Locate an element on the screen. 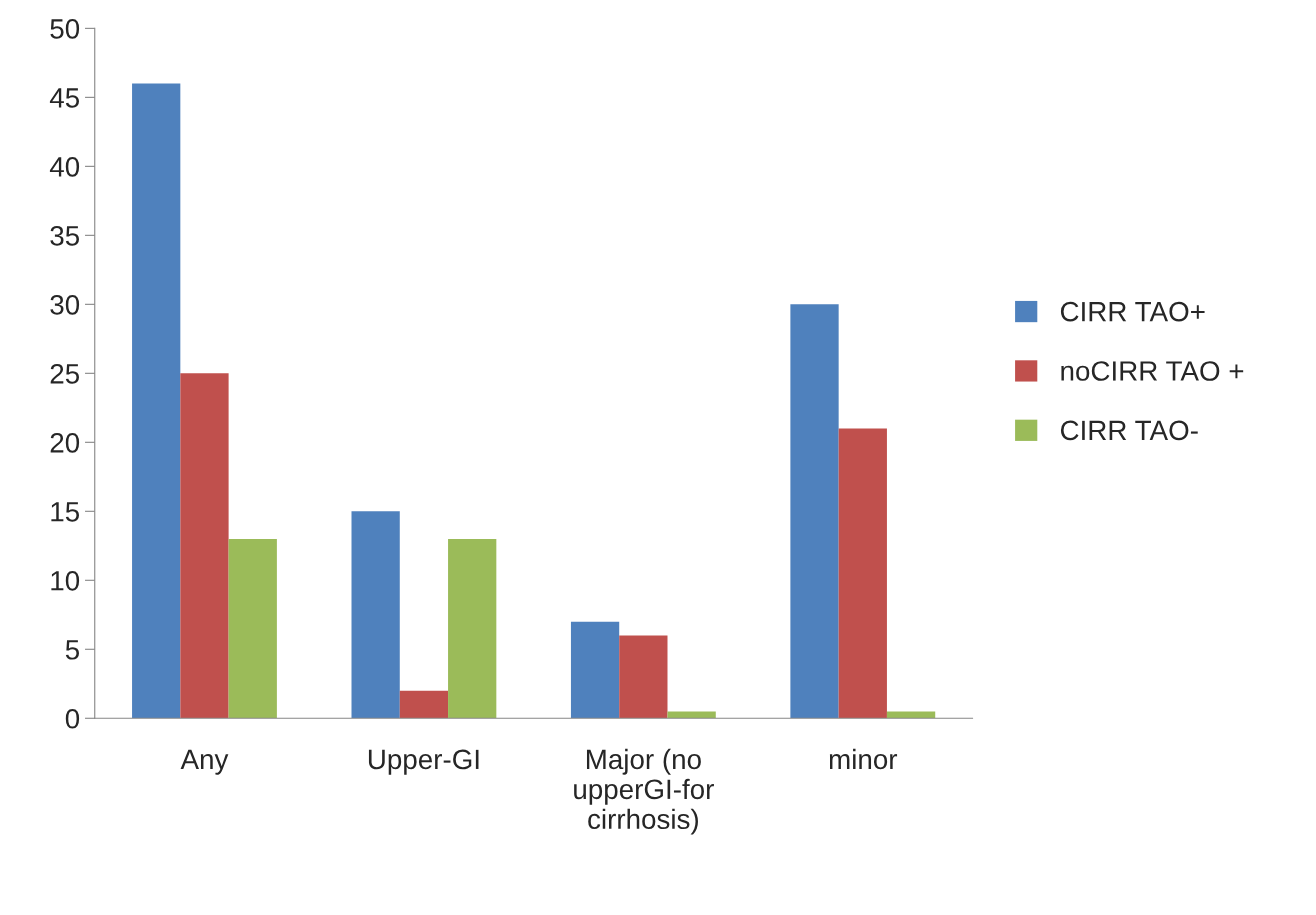 This screenshot has height=915, width=1316. legend-label: noCIRR TAO + is located at coordinates (1152, 371).